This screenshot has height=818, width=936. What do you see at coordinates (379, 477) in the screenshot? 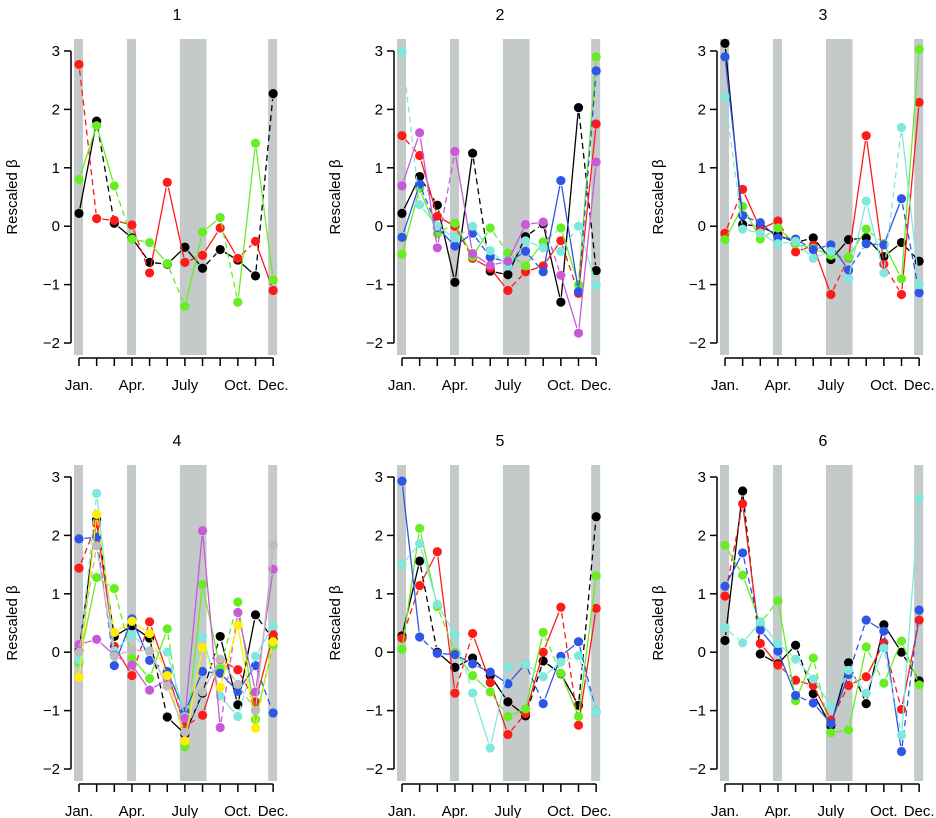
I see `y-tick-label: 3` at bounding box center [379, 477].